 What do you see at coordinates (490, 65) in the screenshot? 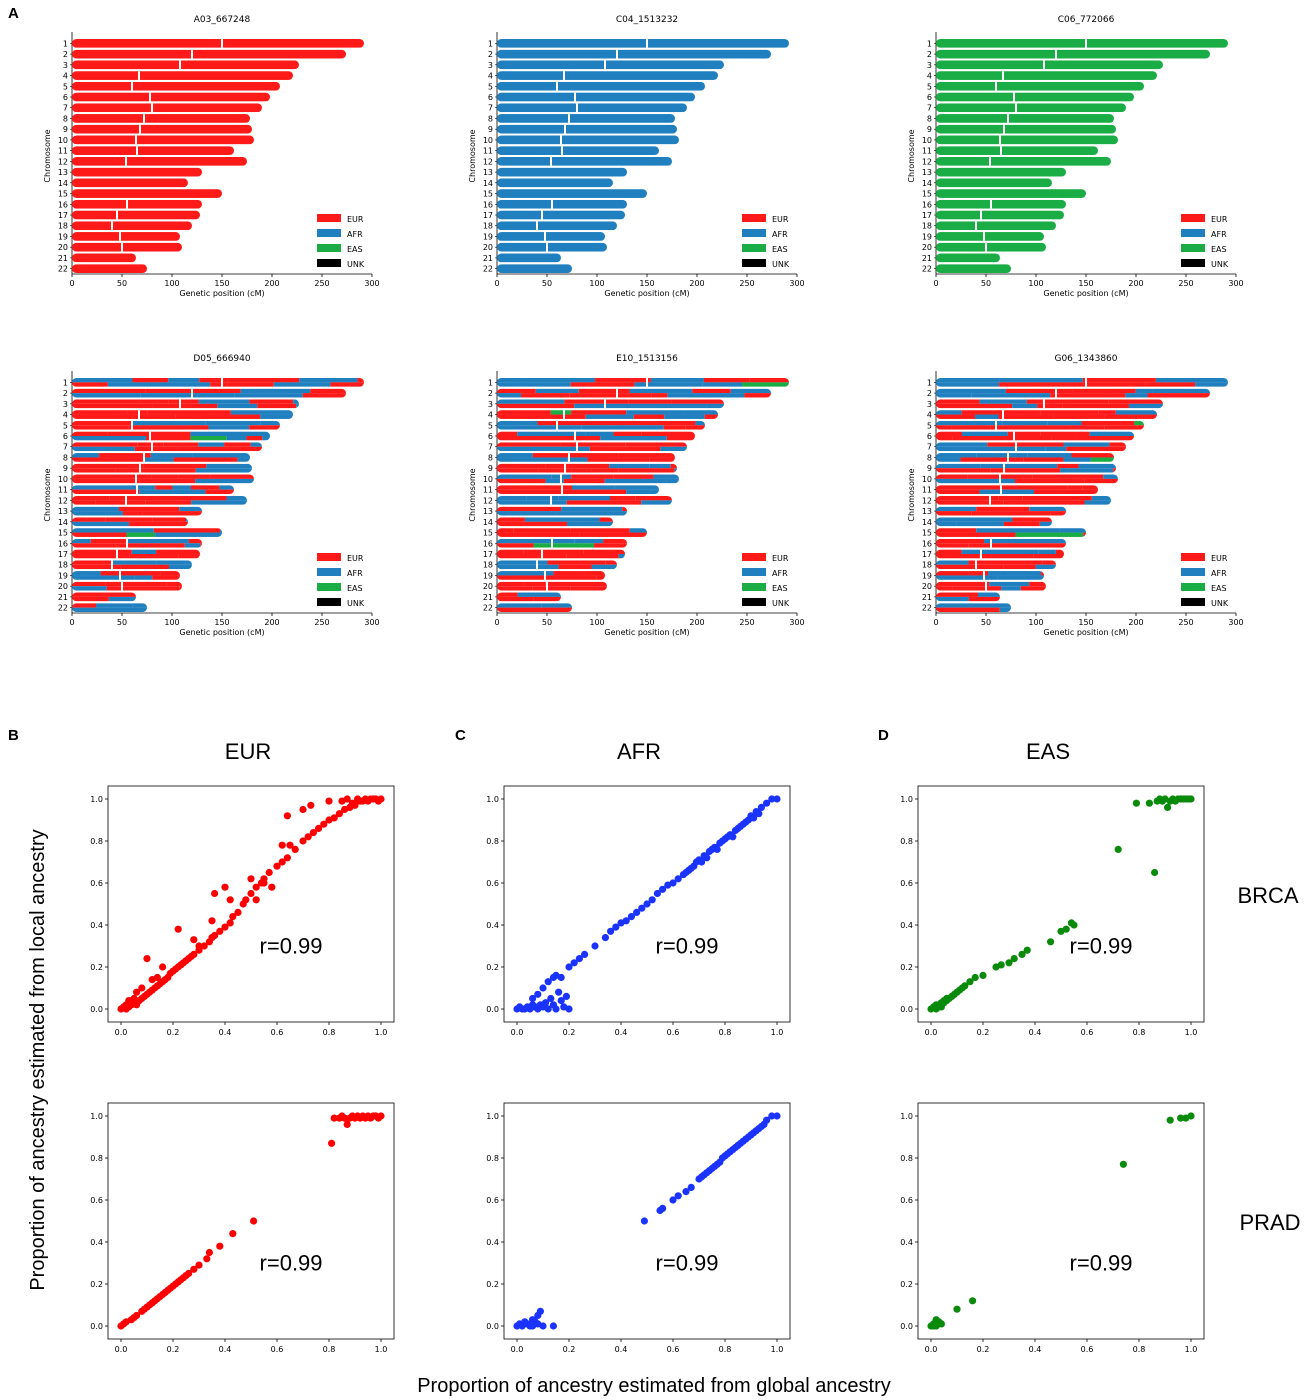
I see `chromosome-label: 3` at bounding box center [490, 65].